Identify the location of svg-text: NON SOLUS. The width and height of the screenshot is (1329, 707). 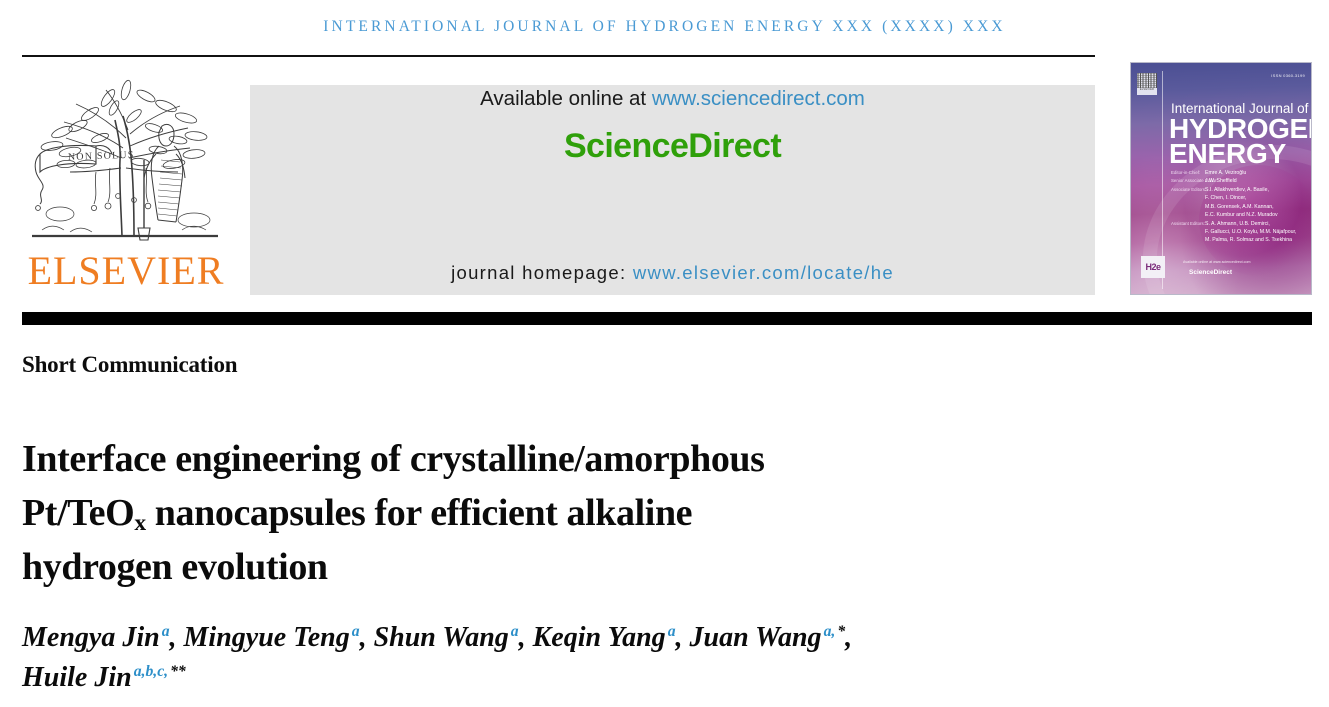
(101, 156).